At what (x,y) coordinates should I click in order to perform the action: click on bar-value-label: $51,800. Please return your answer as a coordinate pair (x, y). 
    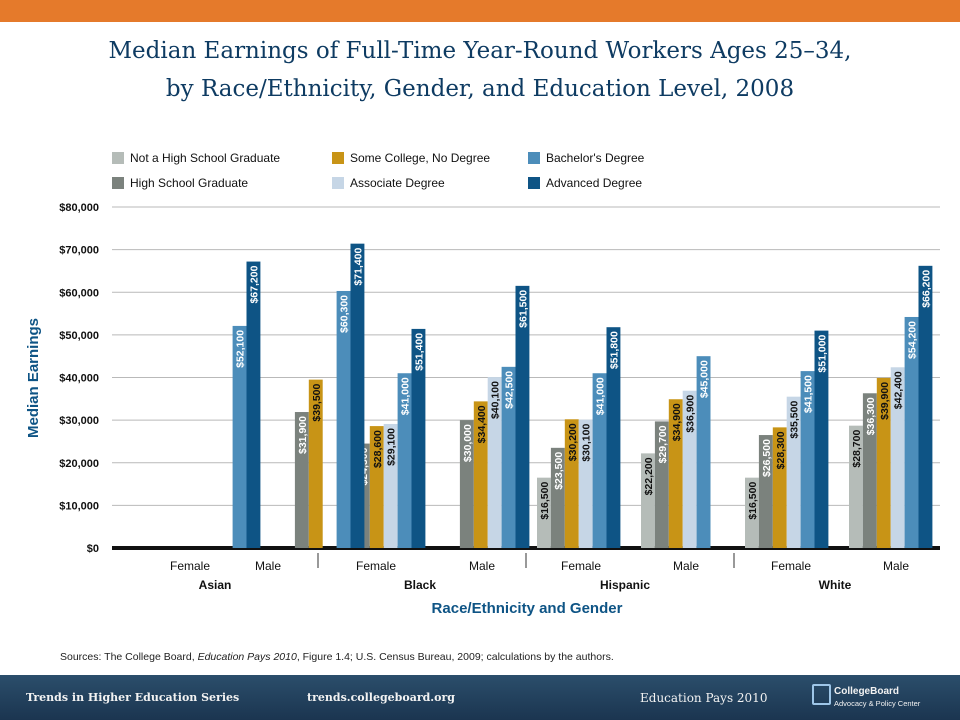
    Looking at the image, I should click on (614, 350).